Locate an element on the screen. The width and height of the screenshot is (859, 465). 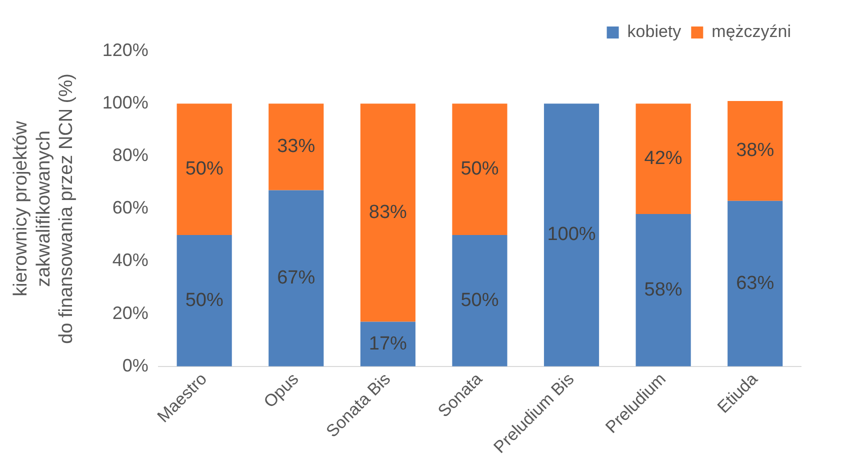
y-tick-label: 0% is located at coordinates (135, 365).